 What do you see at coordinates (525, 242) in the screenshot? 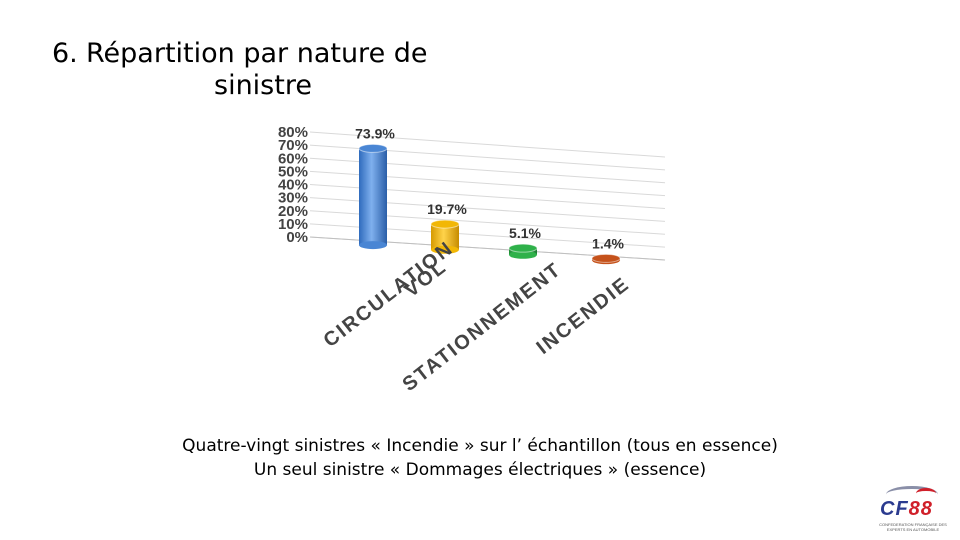
I see `bar: 5.1%` at bounding box center [525, 242].